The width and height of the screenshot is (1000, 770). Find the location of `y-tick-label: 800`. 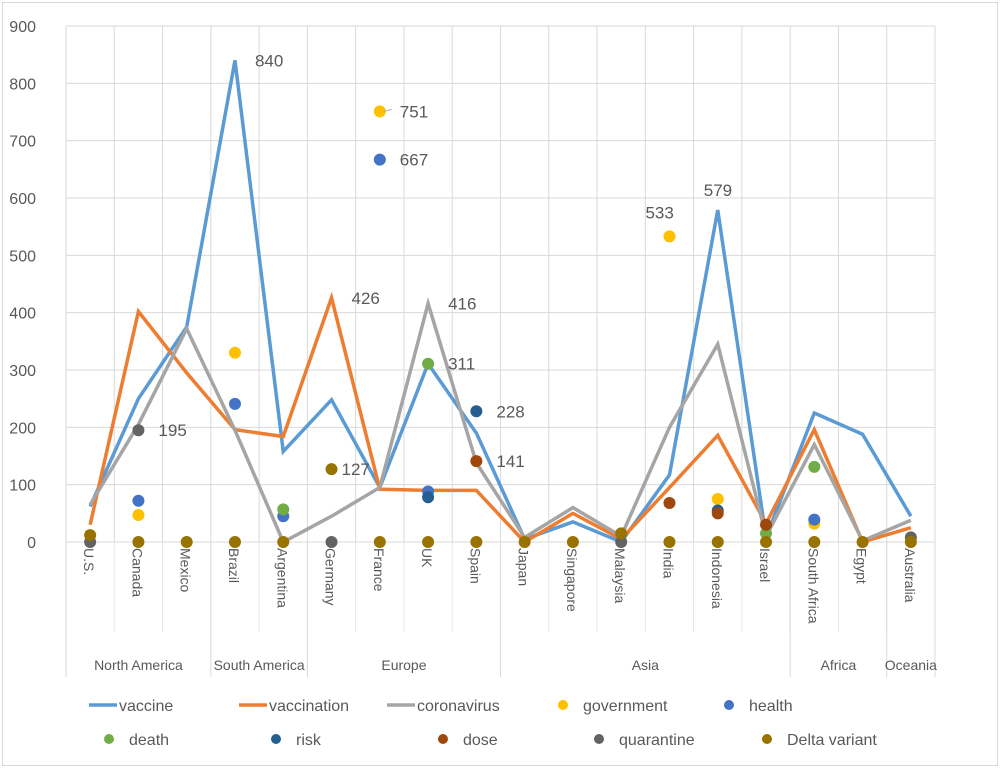

y-tick-label: 800 is located at coordinates (22, 84).